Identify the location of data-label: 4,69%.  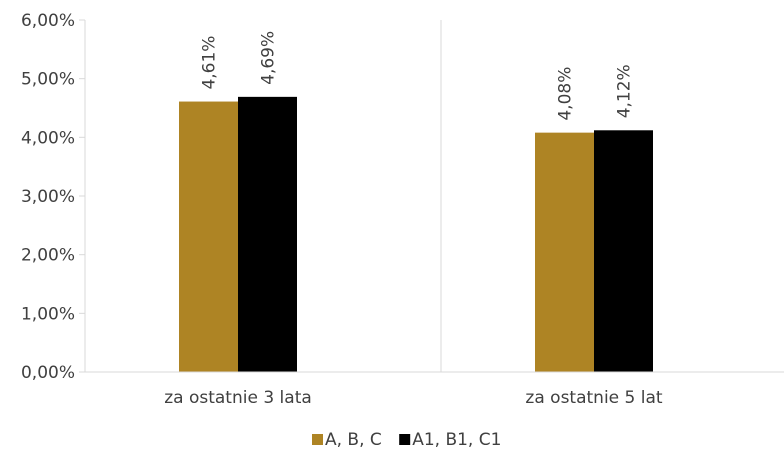
(269, 58).